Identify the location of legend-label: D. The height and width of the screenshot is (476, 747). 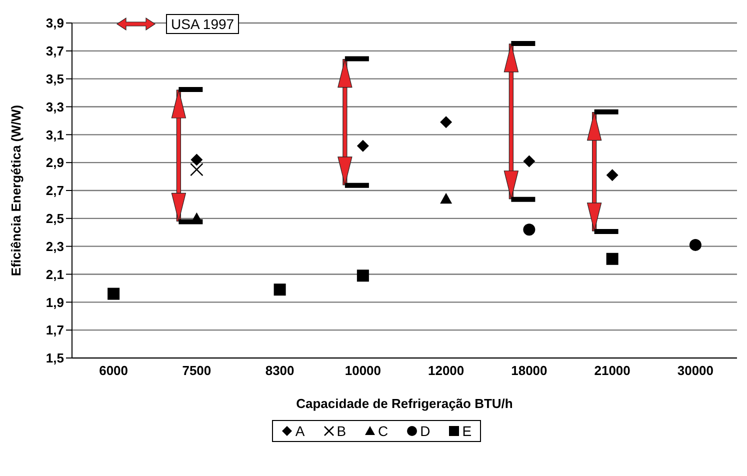
(425, 431).